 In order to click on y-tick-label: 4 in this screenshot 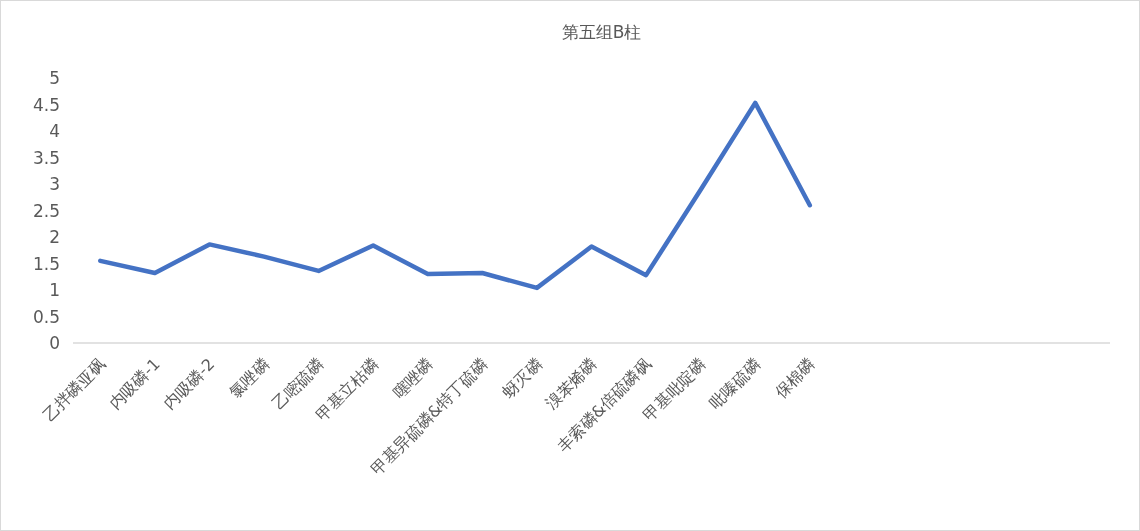, I will do `click(54, 131)`.